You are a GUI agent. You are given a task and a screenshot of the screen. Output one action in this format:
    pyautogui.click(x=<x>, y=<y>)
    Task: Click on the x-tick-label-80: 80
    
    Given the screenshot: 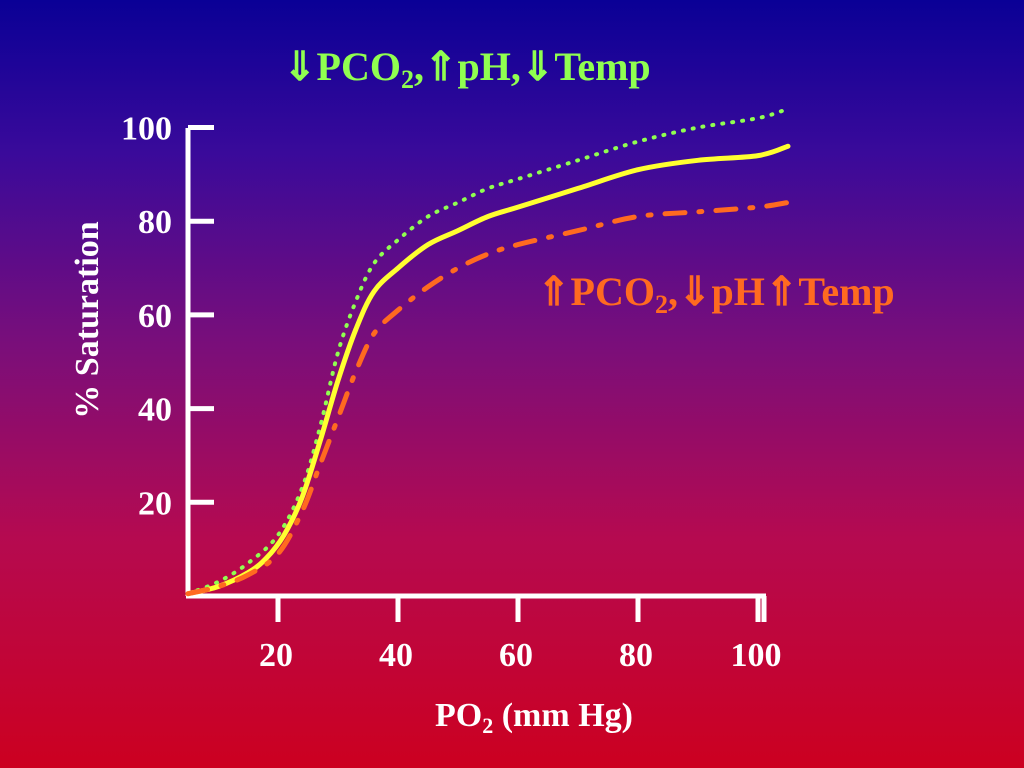 What is the action you would take?
    pyautogui.click(x=636, y=655)
    